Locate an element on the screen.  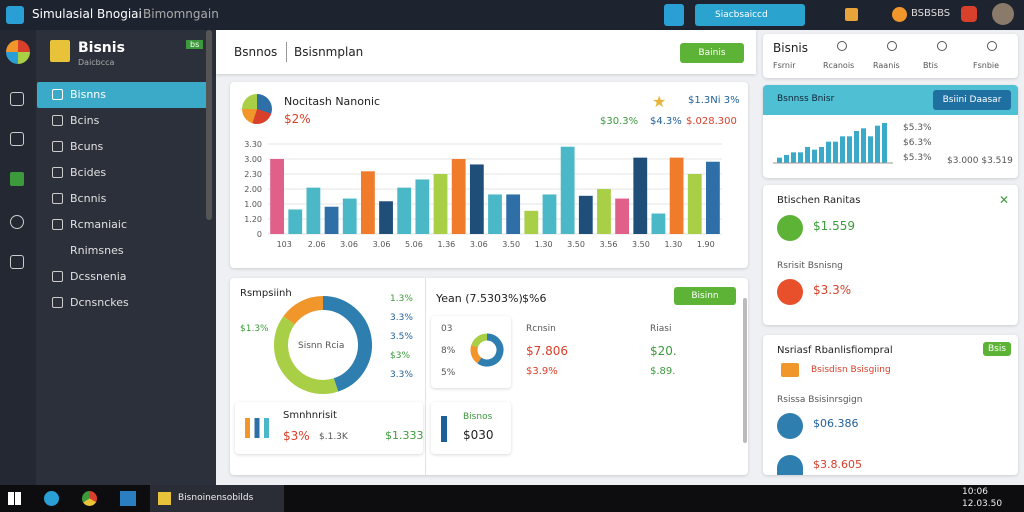
avatar is located at coordinates (1003, 14).